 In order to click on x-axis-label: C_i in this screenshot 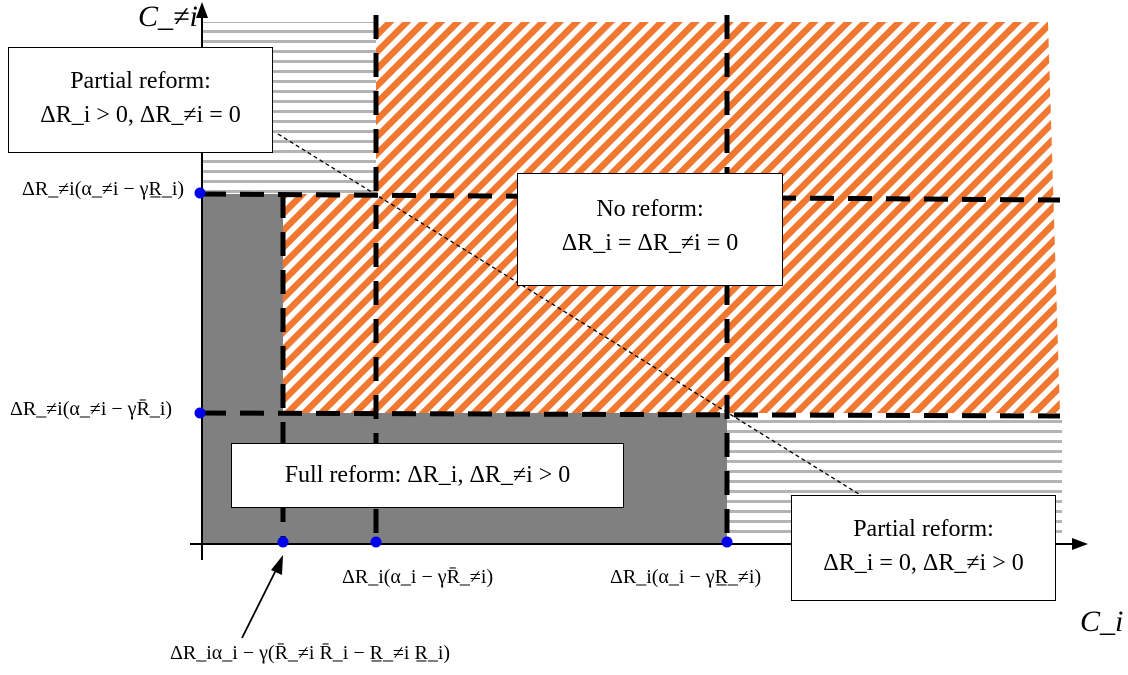, I will do `click(1101, 622)`.